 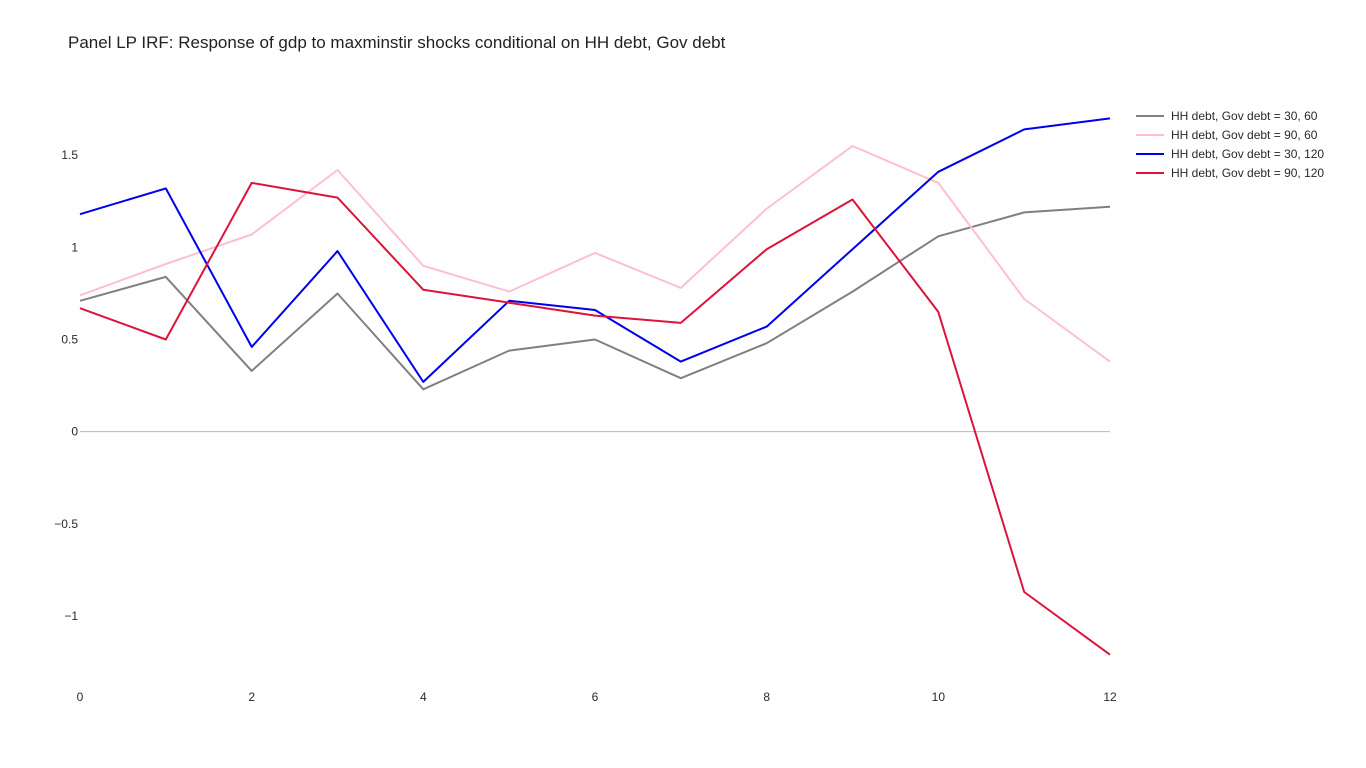 I want to click on legend-item-3: HH debt, Gov debt = 30, 120, so click(x=1230, y=153).